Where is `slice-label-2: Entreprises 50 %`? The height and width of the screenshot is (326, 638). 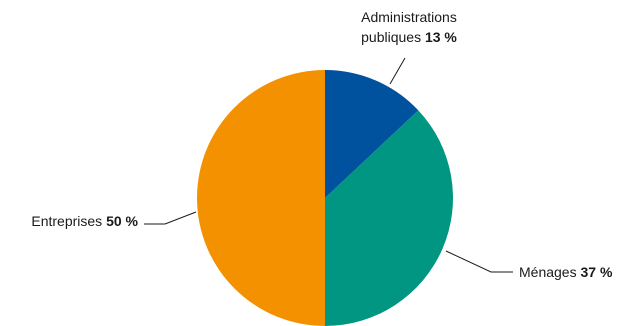
slice-label-2: Entreprises 50 % is located at coordinates (84, 221).